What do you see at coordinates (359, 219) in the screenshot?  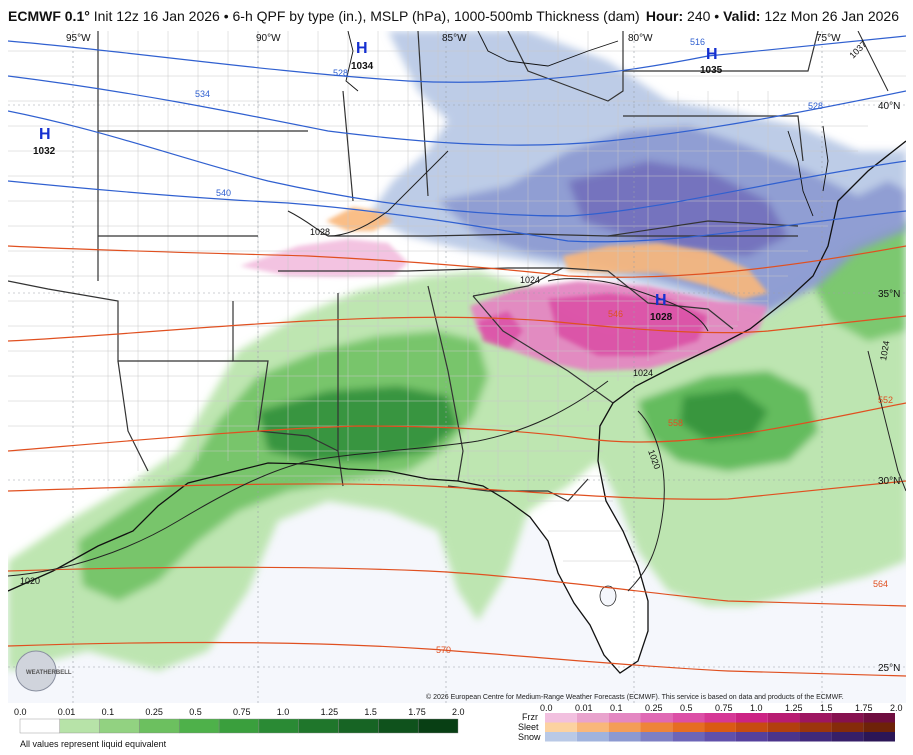 I see `sleet-west` at bounding box center [359, 219].